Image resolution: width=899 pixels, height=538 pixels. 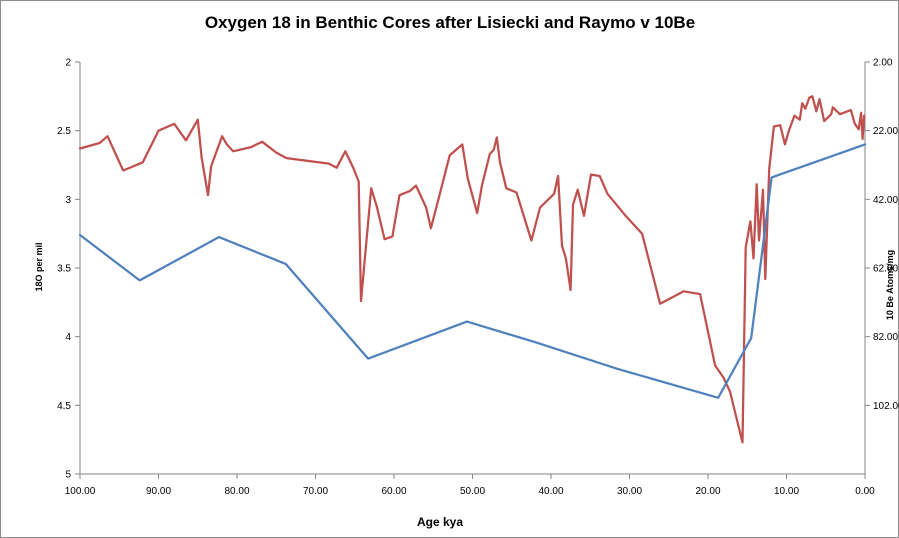 I want to click on y2-tick-label: 62.00, so click(x=885, y=269).